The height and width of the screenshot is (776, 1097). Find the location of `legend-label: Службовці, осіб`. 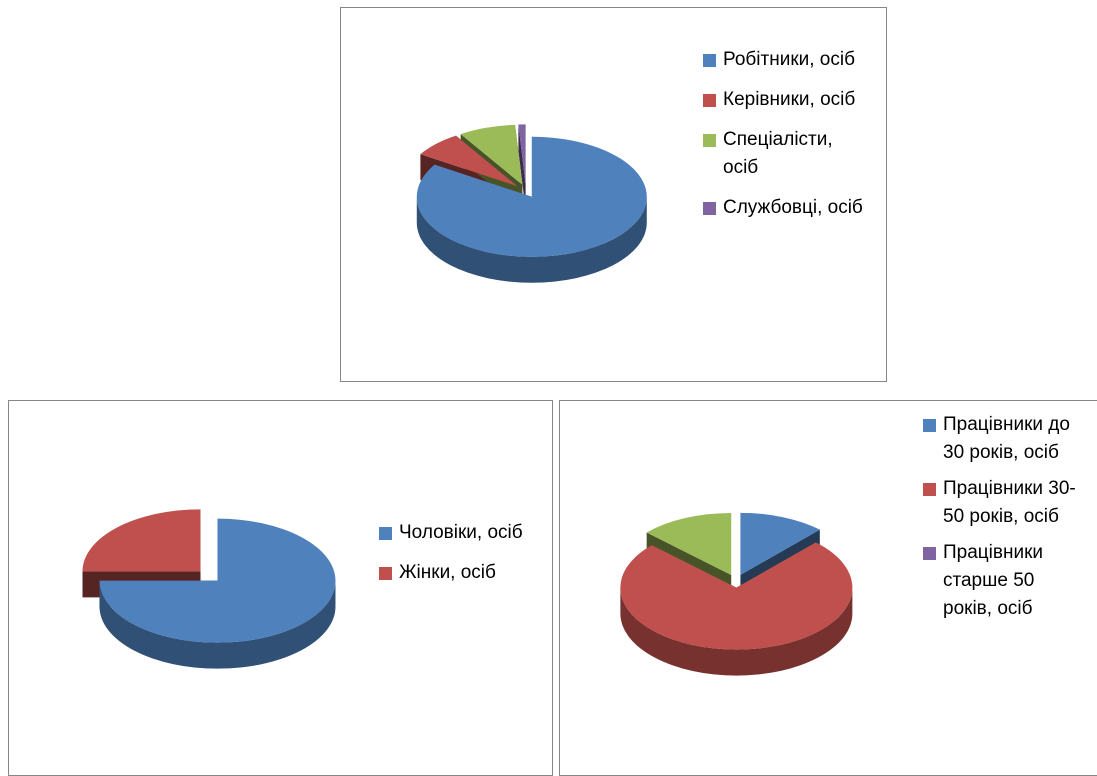

legend-label: Службовці, осіб is located at coordinates (793, 207).